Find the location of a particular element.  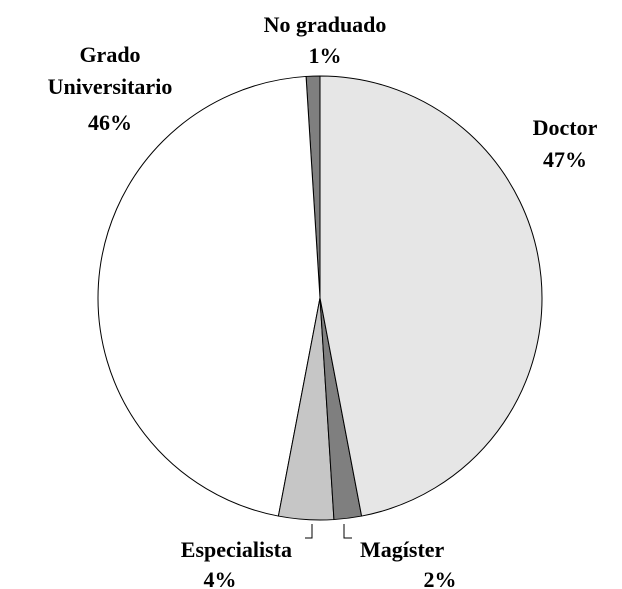

value-label: 47% is located at coordinates (565, 159).